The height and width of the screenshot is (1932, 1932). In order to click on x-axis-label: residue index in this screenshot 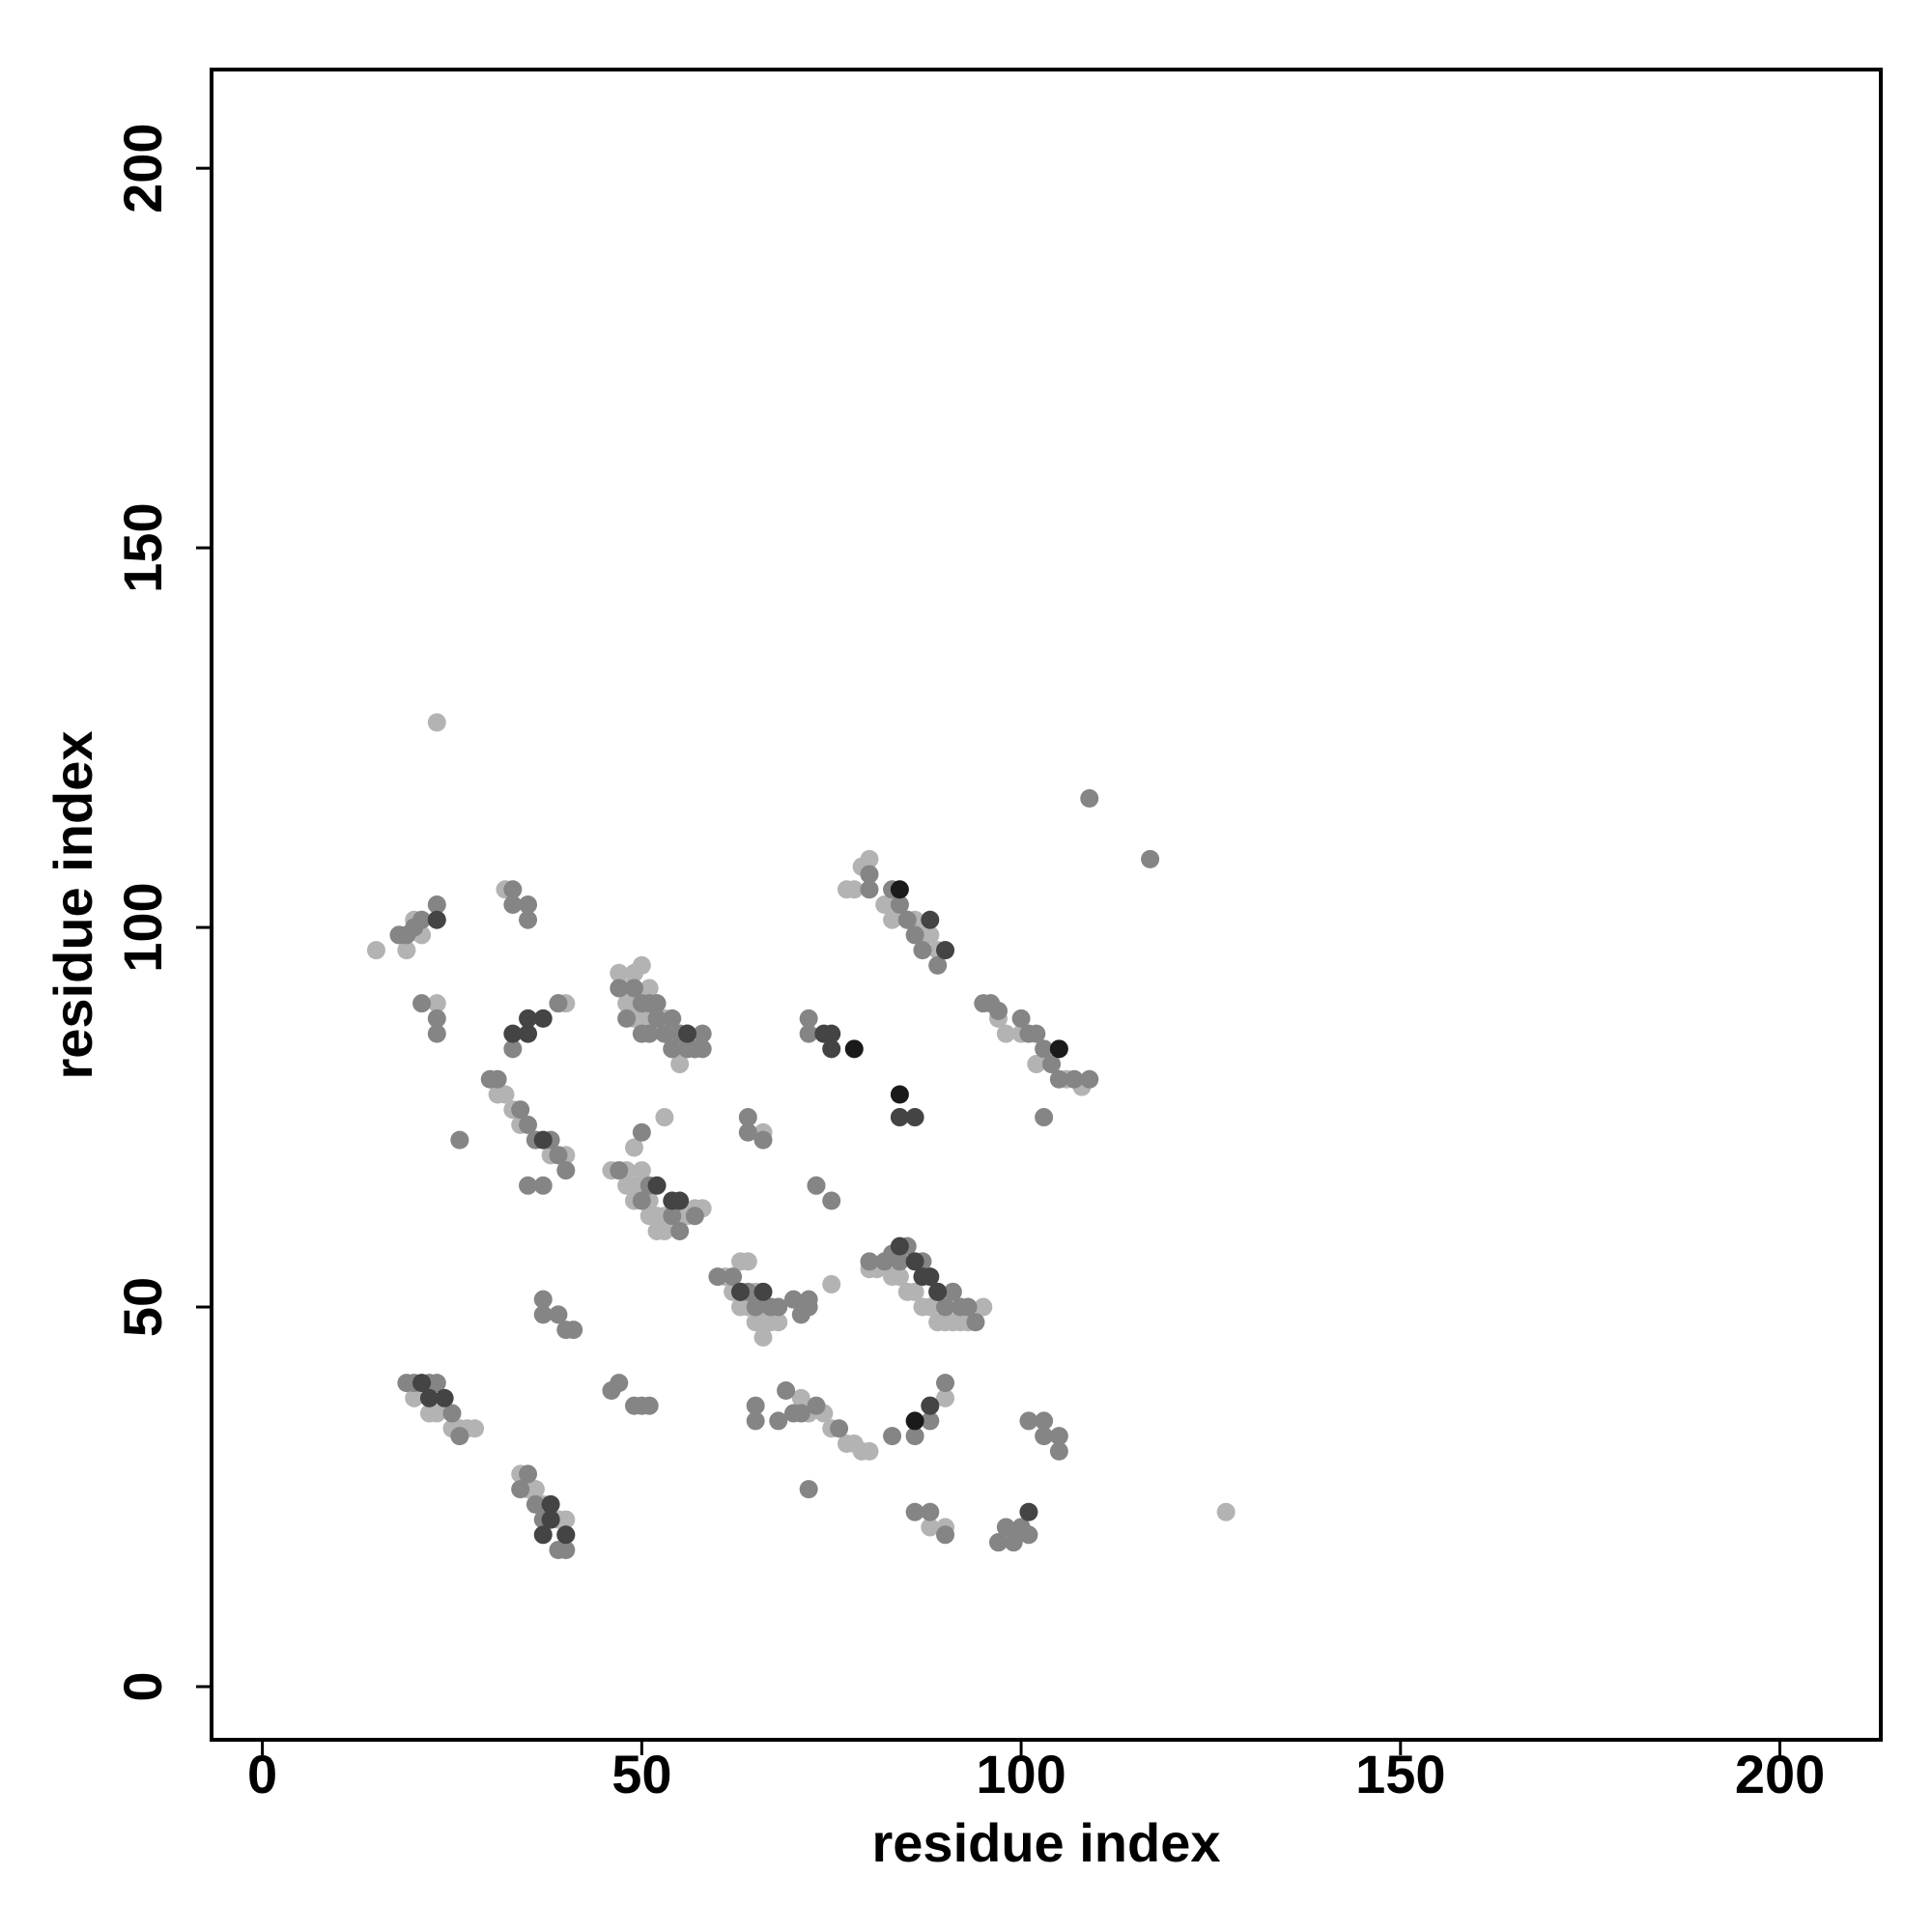, I will do `click(1045, 1842)`.